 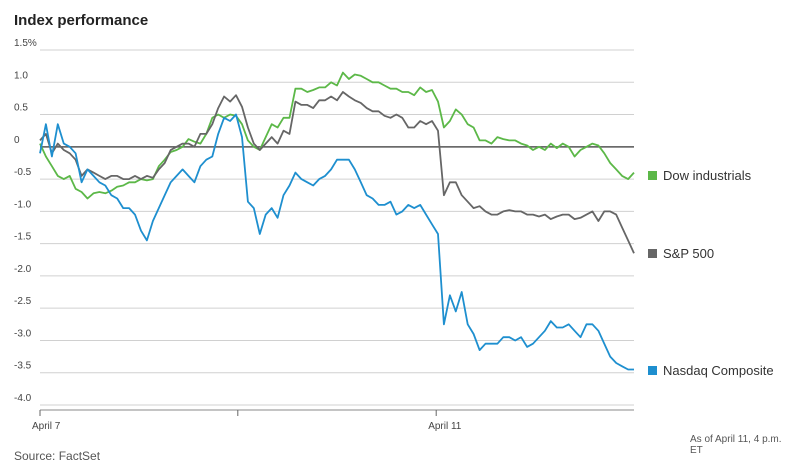 What do you see at coordinates (333, 420) in the screenshot?
I see `x-axis: April 7 April 11` at bounding box center [333, 420].